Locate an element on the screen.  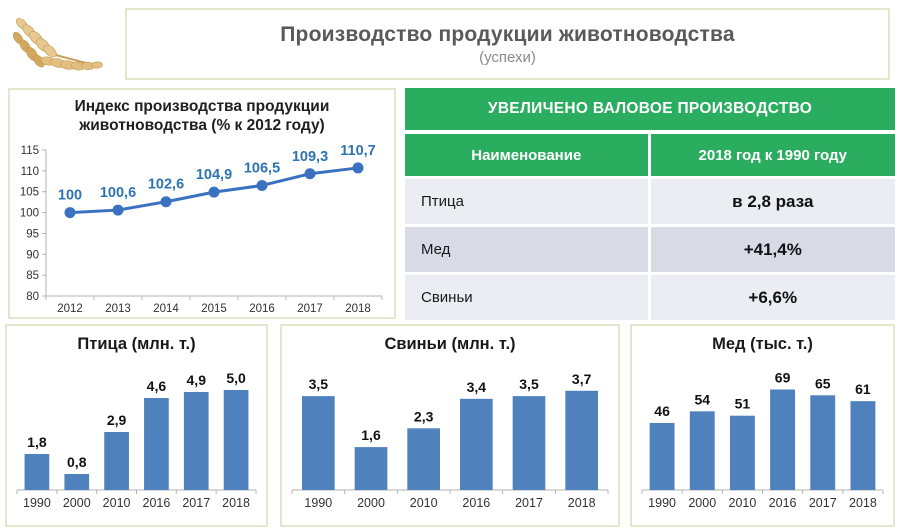
svg-text: 1,6 is located at coordinates (371, 435).